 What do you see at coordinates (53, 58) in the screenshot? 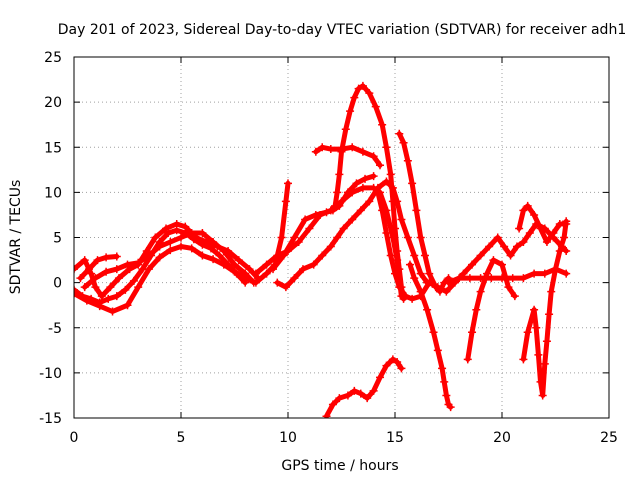
I see `y-tick-label: 25` at bounding box center [53, 58].